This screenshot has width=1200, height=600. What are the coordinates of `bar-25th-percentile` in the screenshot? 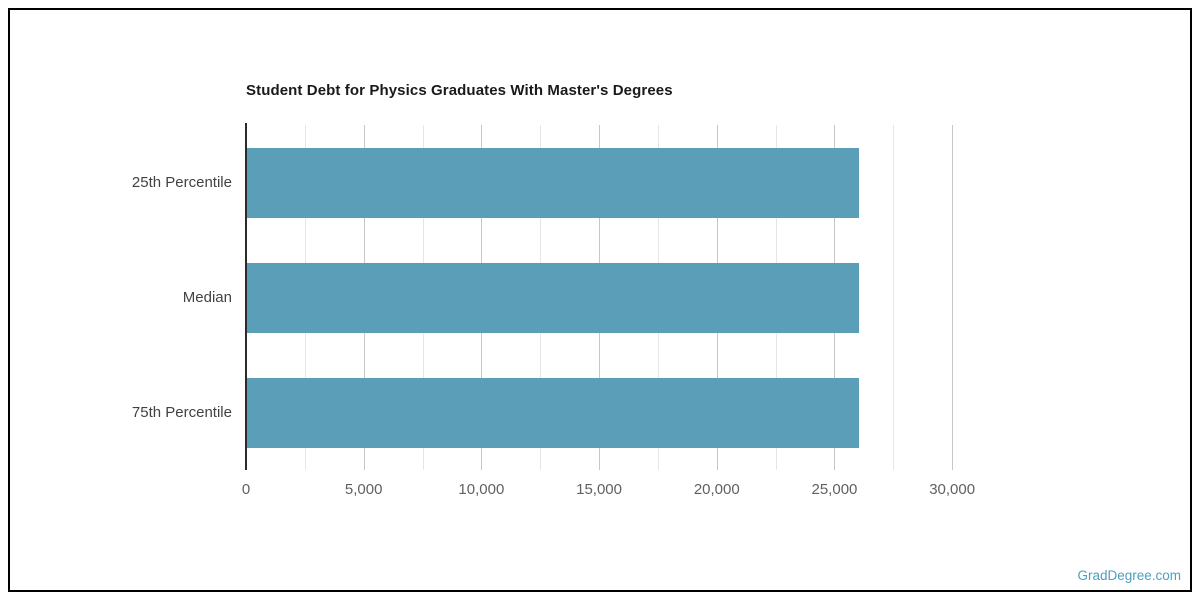 It's located at (553, 183).